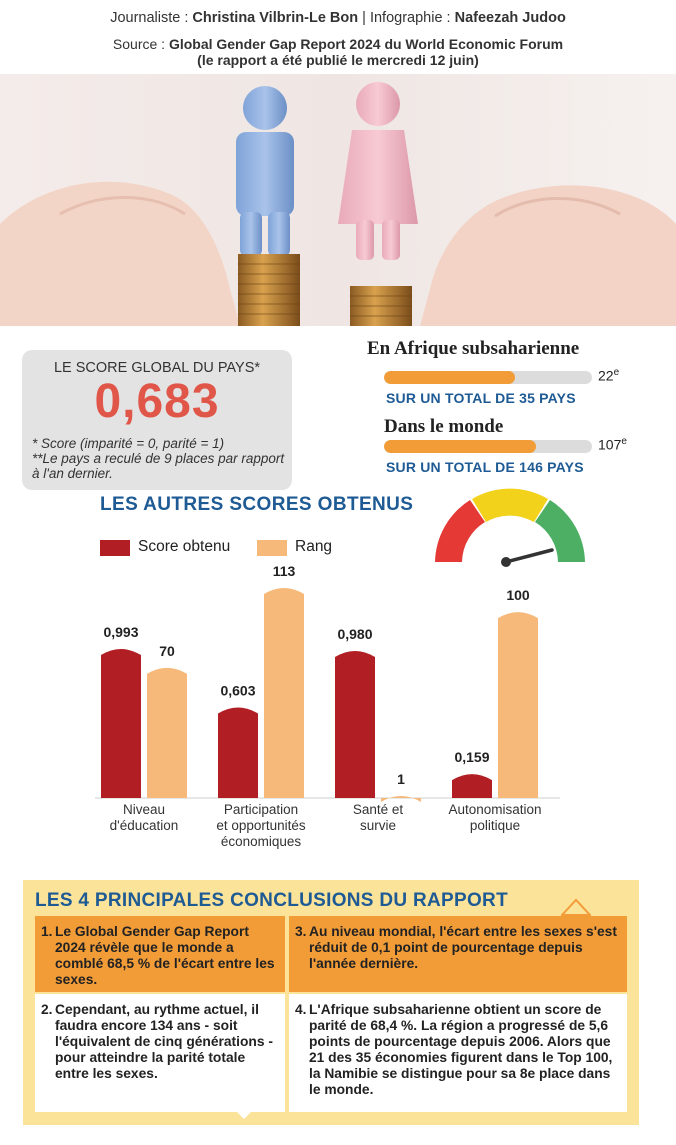 This screenshot has width=676, height=1145. What do you see at coordinates (261, 809) in the screenshot?
I see `category-label-line: Participation` at bounding box center [261, 809].